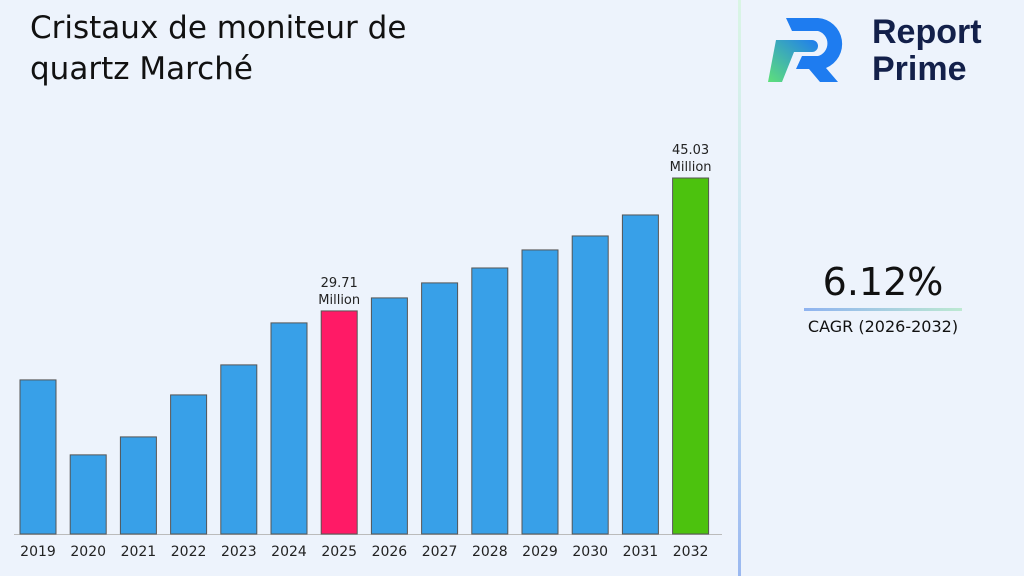 This screenshot has height=576, width=1024. I want to click on x-tick-label: 2021, so click(139, 552).